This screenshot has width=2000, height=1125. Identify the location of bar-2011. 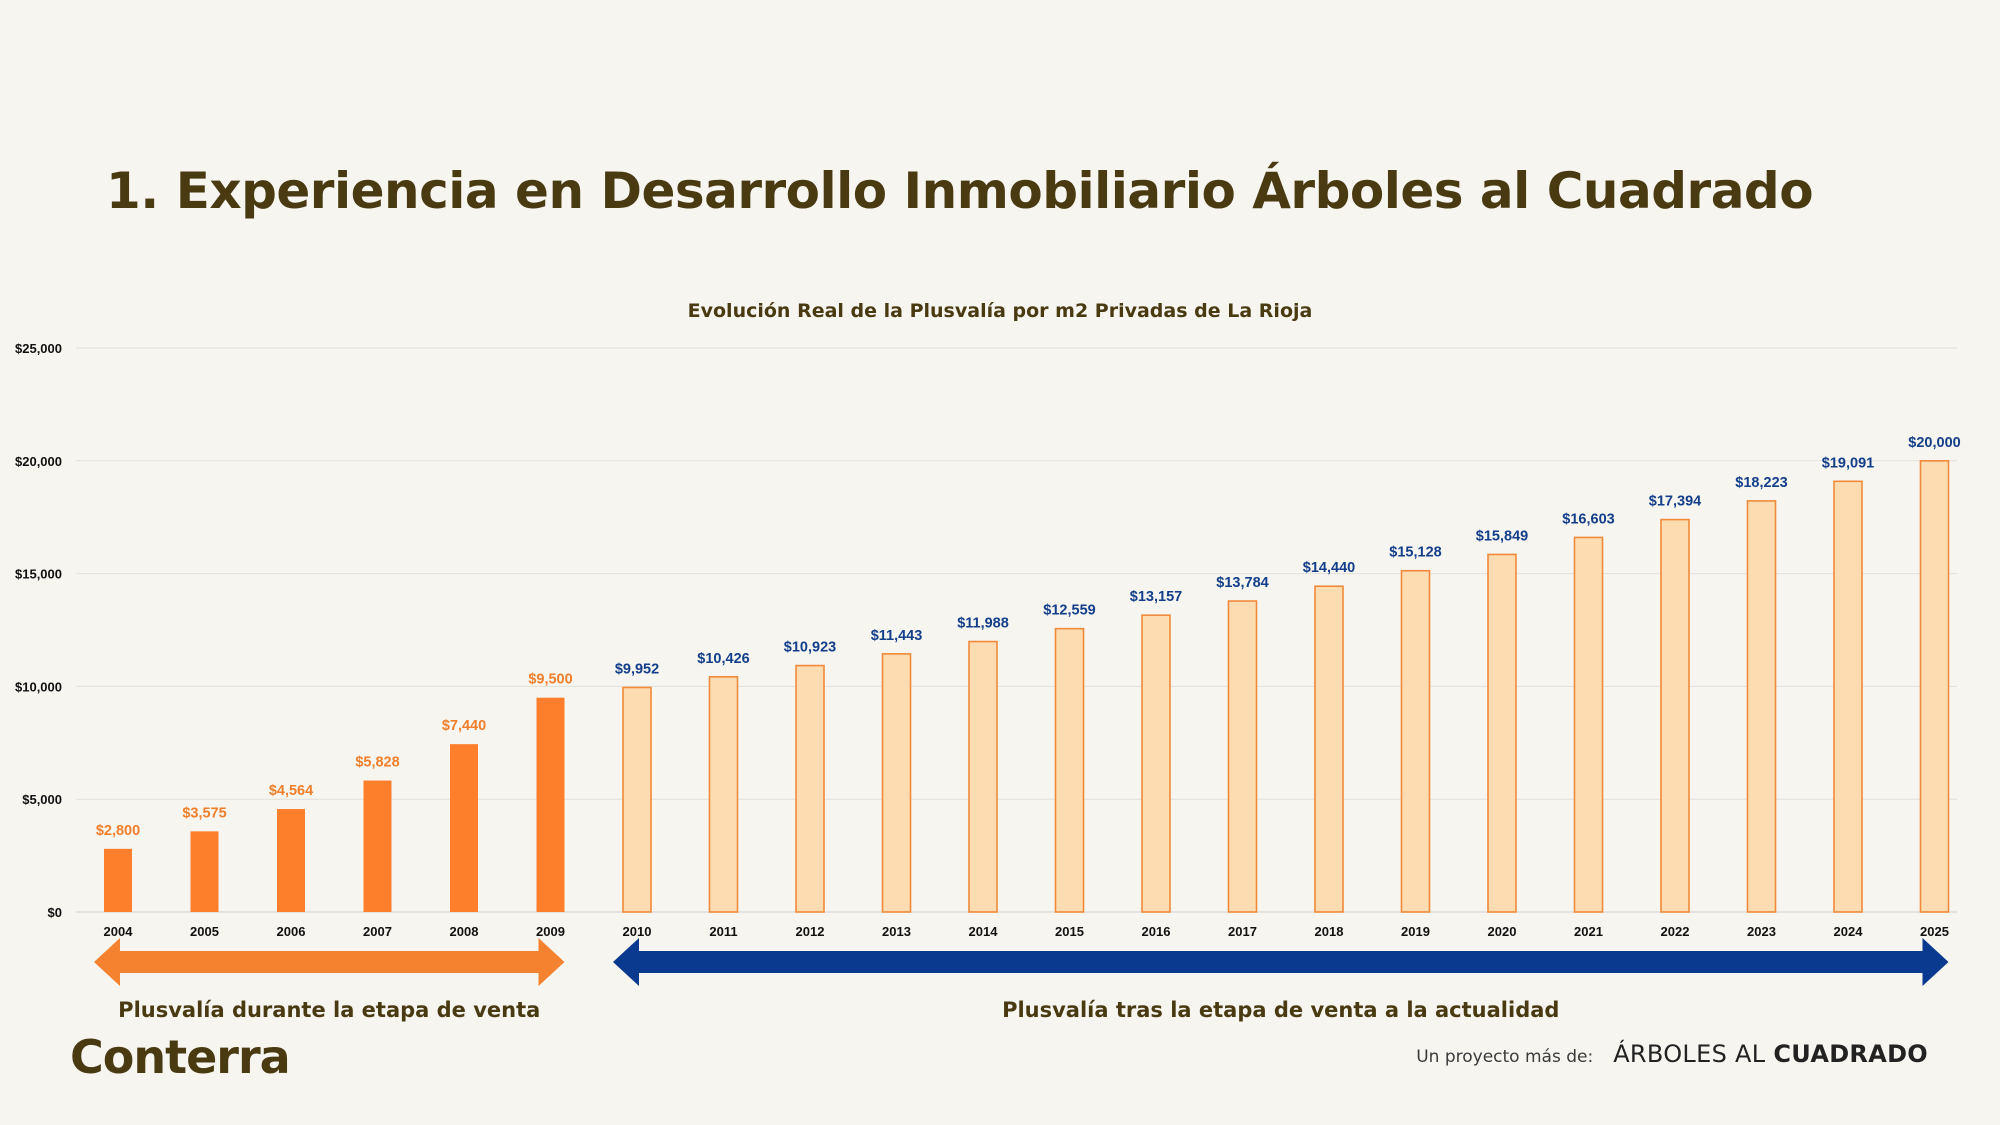
(723, 794).